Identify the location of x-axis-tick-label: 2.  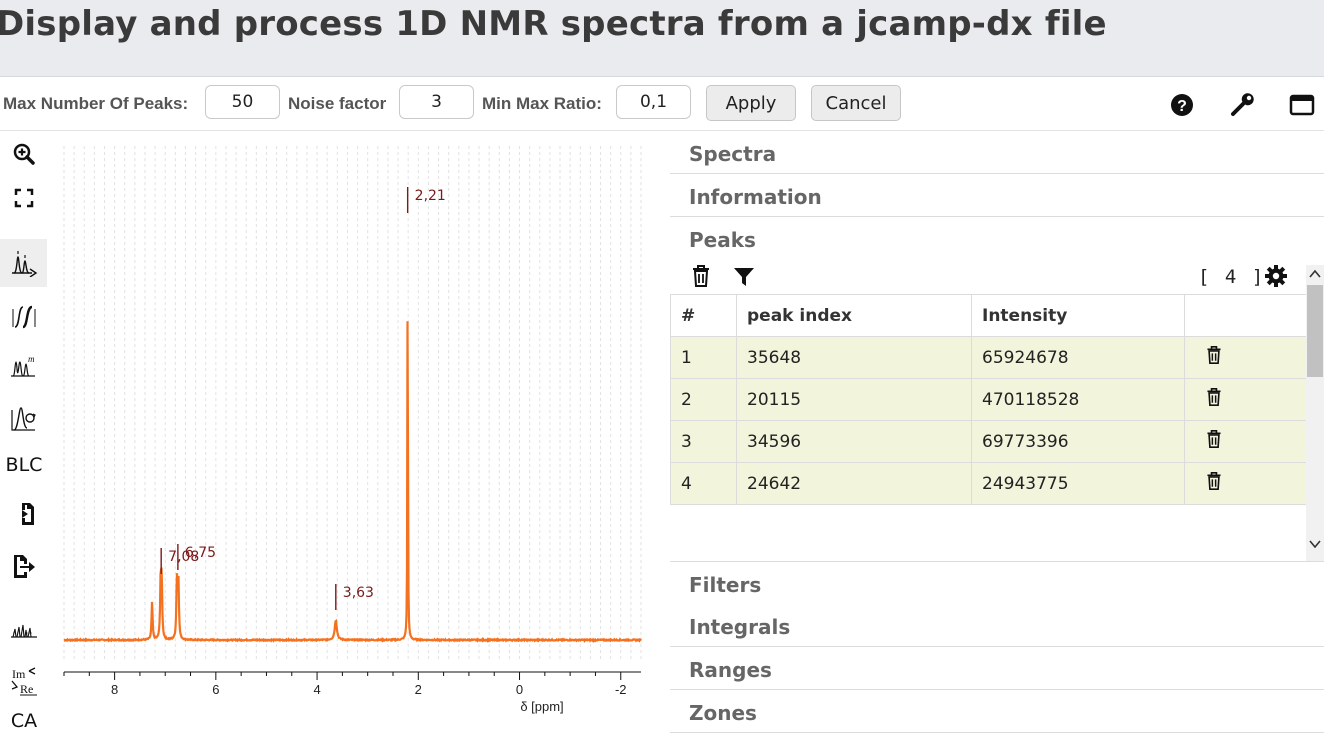
(418, 689).